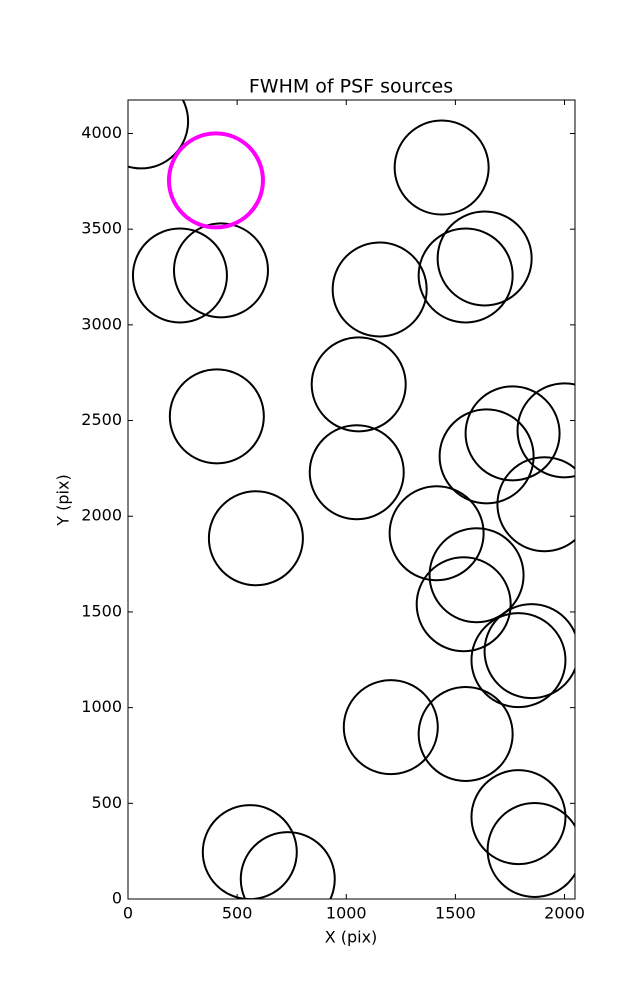  What do you see at coordinates (101, 706) in the screenshot?
I see `y-tick-label: 1000` at bounding box center [101, 706].